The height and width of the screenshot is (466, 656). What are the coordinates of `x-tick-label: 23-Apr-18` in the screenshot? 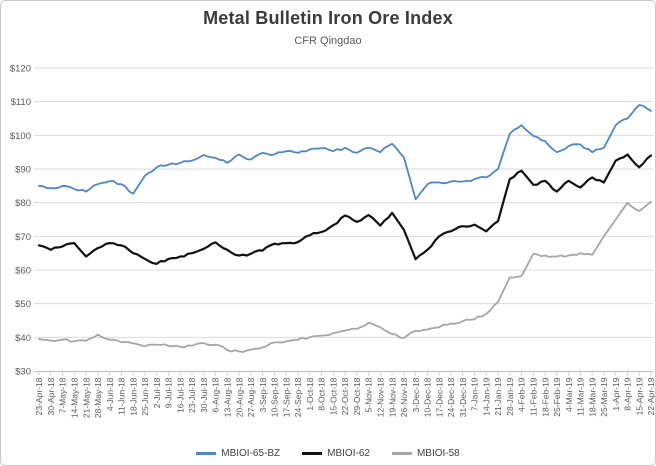 It's located at (39, 396).